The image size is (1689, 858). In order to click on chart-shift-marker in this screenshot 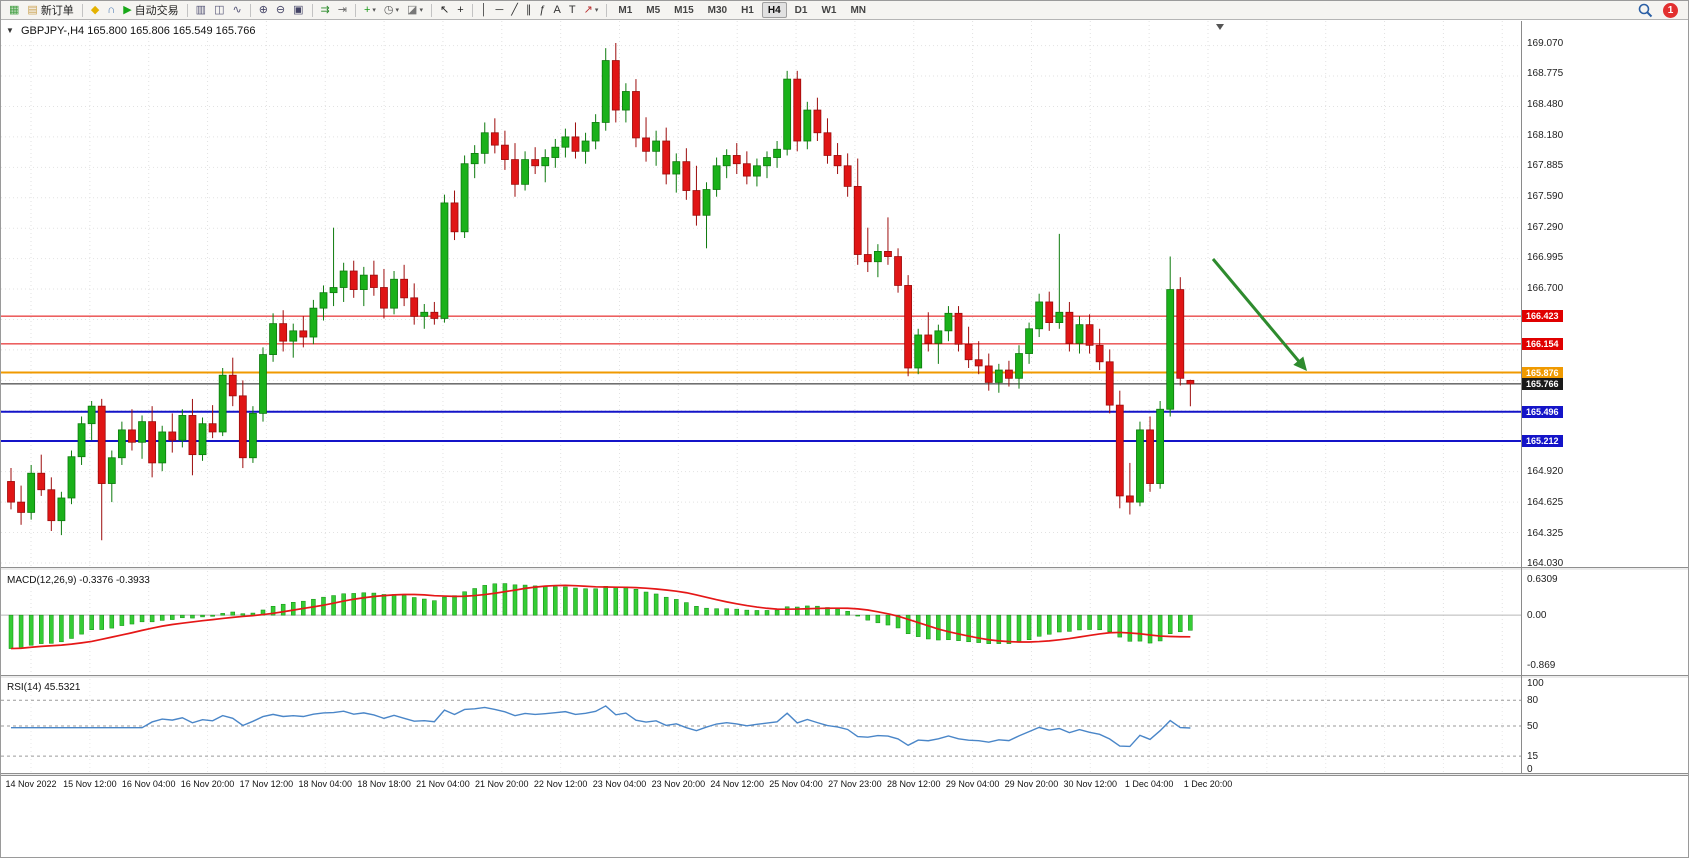, I will do `click(1220, 27)`.